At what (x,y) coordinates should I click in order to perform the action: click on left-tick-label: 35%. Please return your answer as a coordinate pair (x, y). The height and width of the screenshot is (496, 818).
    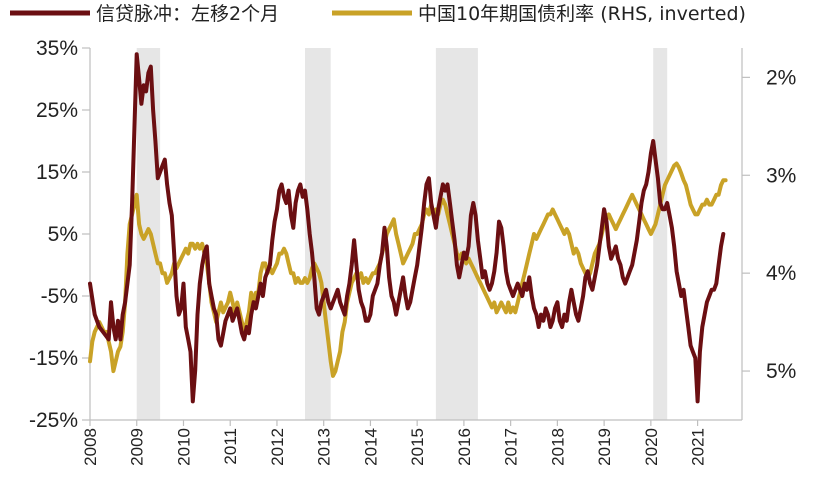
    Looking at the image, I should click on (57, 48).